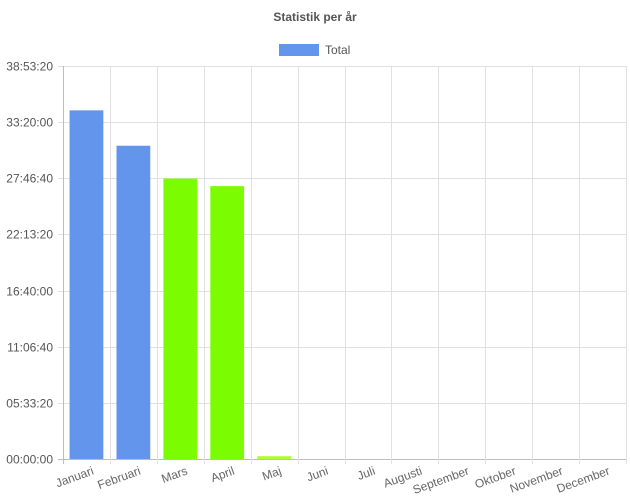 The height and width of the screenshot is (500, 630). I want to click on x-tick-label-februari: Februari, so click(119, 478).